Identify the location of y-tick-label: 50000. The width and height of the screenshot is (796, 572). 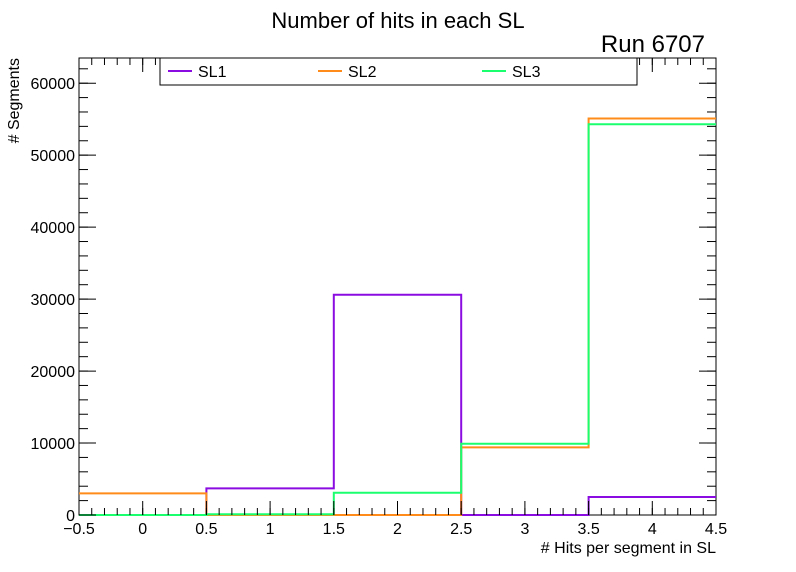
(53, 156).